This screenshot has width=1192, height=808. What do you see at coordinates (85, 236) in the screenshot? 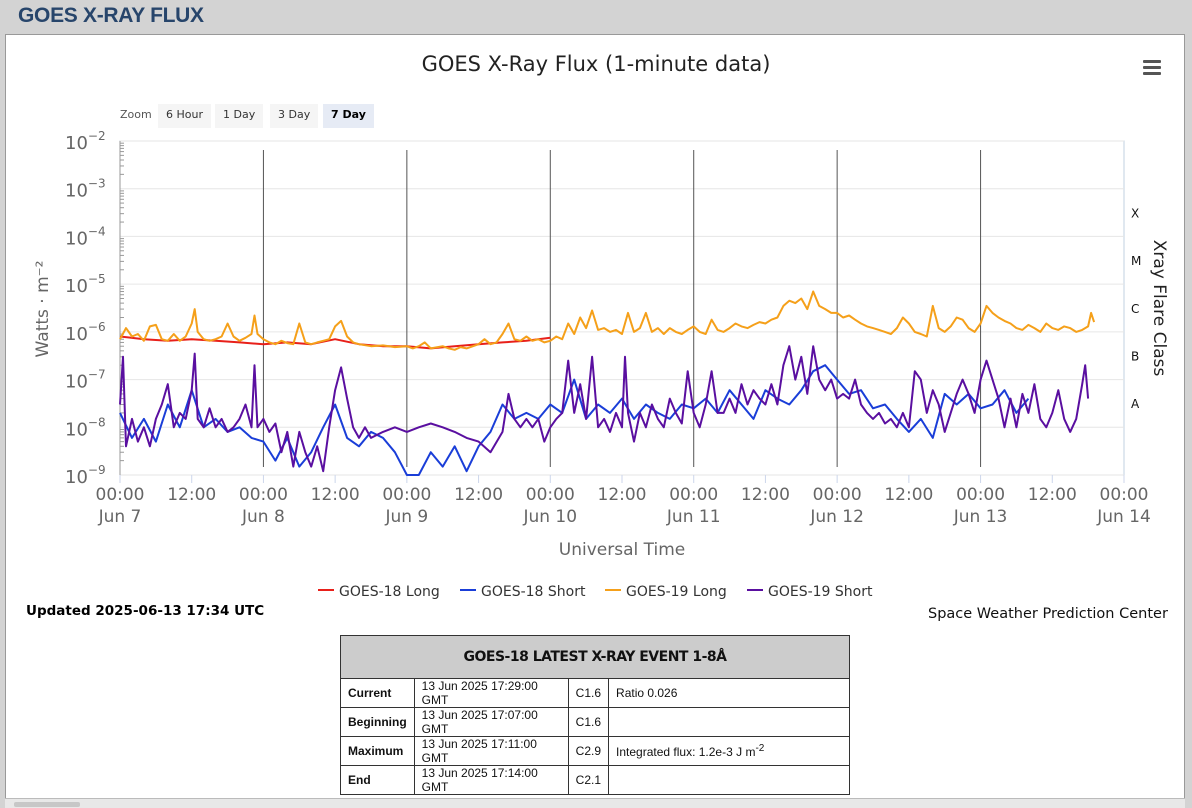
I see `y-tick-label: 10⁻⁴` at bounding box center [85, 236].